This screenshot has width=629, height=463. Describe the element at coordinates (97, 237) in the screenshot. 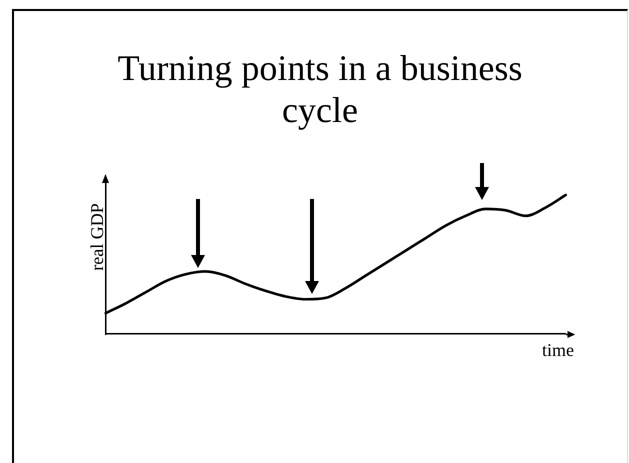

I see `y-axis-title: real GDP` at that location.